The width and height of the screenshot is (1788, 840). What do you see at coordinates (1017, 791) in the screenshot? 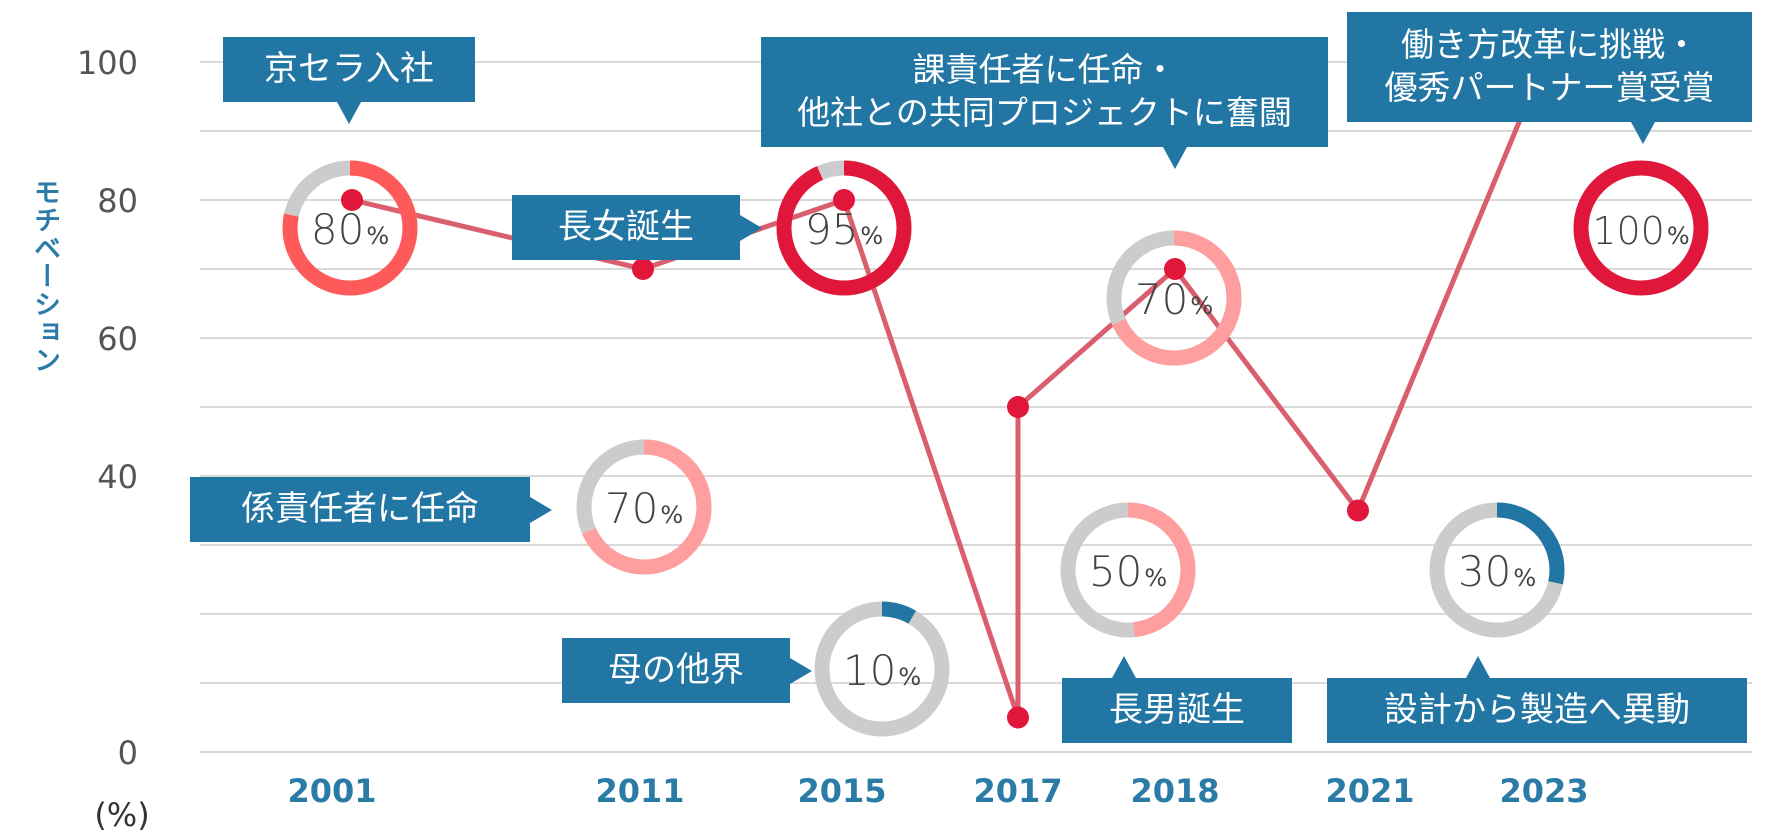
I see `x-tick-2017: 2017` at bounding box center [1017, 791].